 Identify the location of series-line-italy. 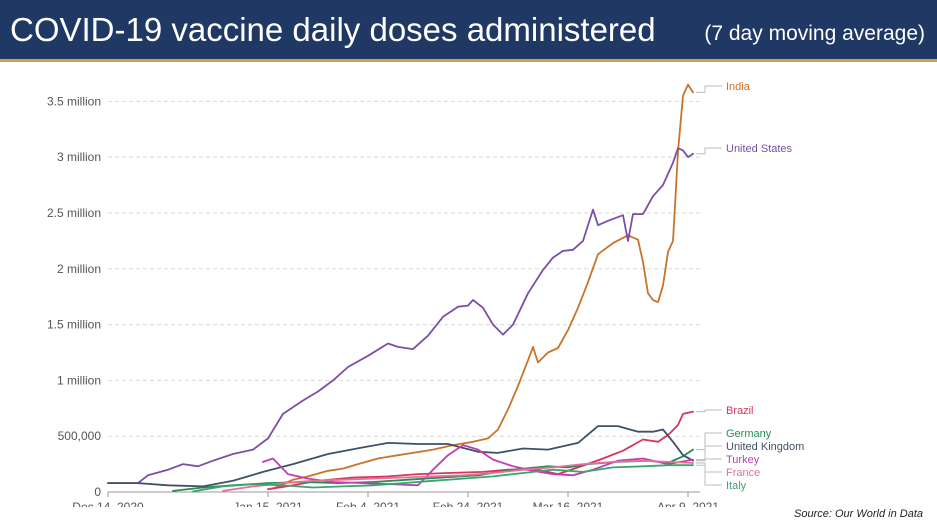
(443, 478).